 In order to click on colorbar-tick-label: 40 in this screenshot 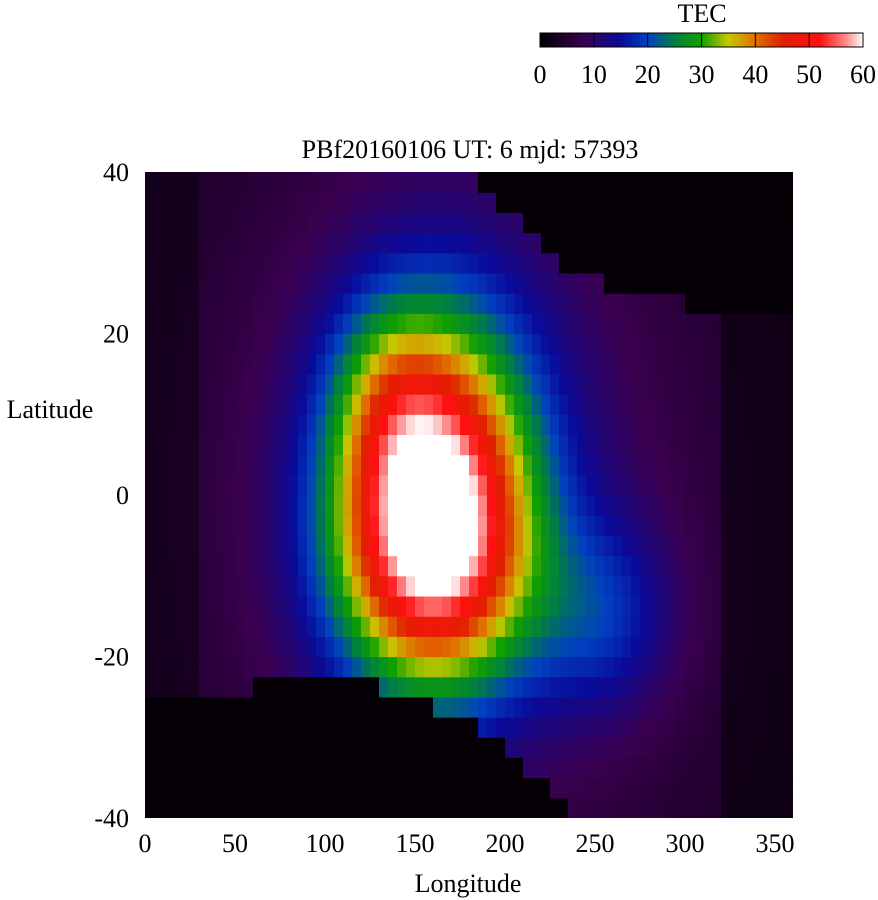, I will do `click(755, 74)`.